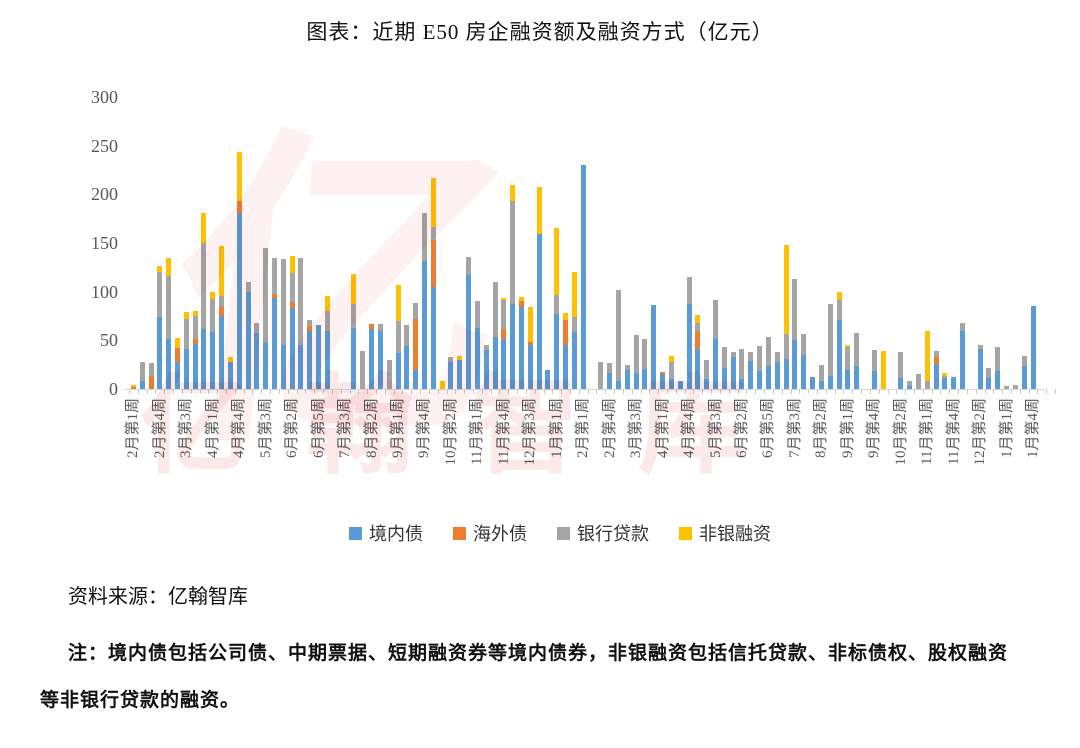 This screenshot has width=1080, height=748. What do you see at coordinates (396, 534) in the screenshot?
I see `legend-label: 境内债` at bounding box center [396, 534].